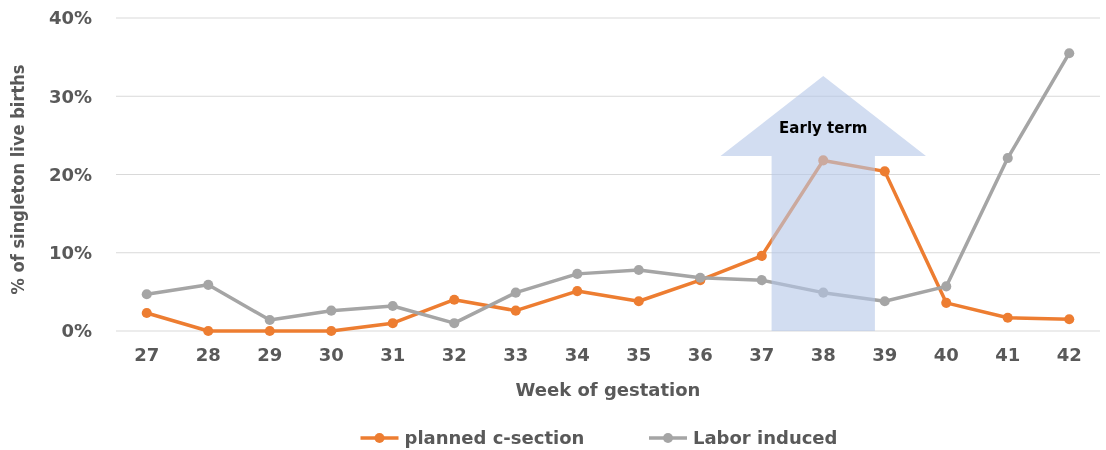 The width and height of the screenshot is (1106, 450). What do you see at coordinates (823, 128) in the screenshot?
I see `annotation: Early term` at bounding box center [823, 128].